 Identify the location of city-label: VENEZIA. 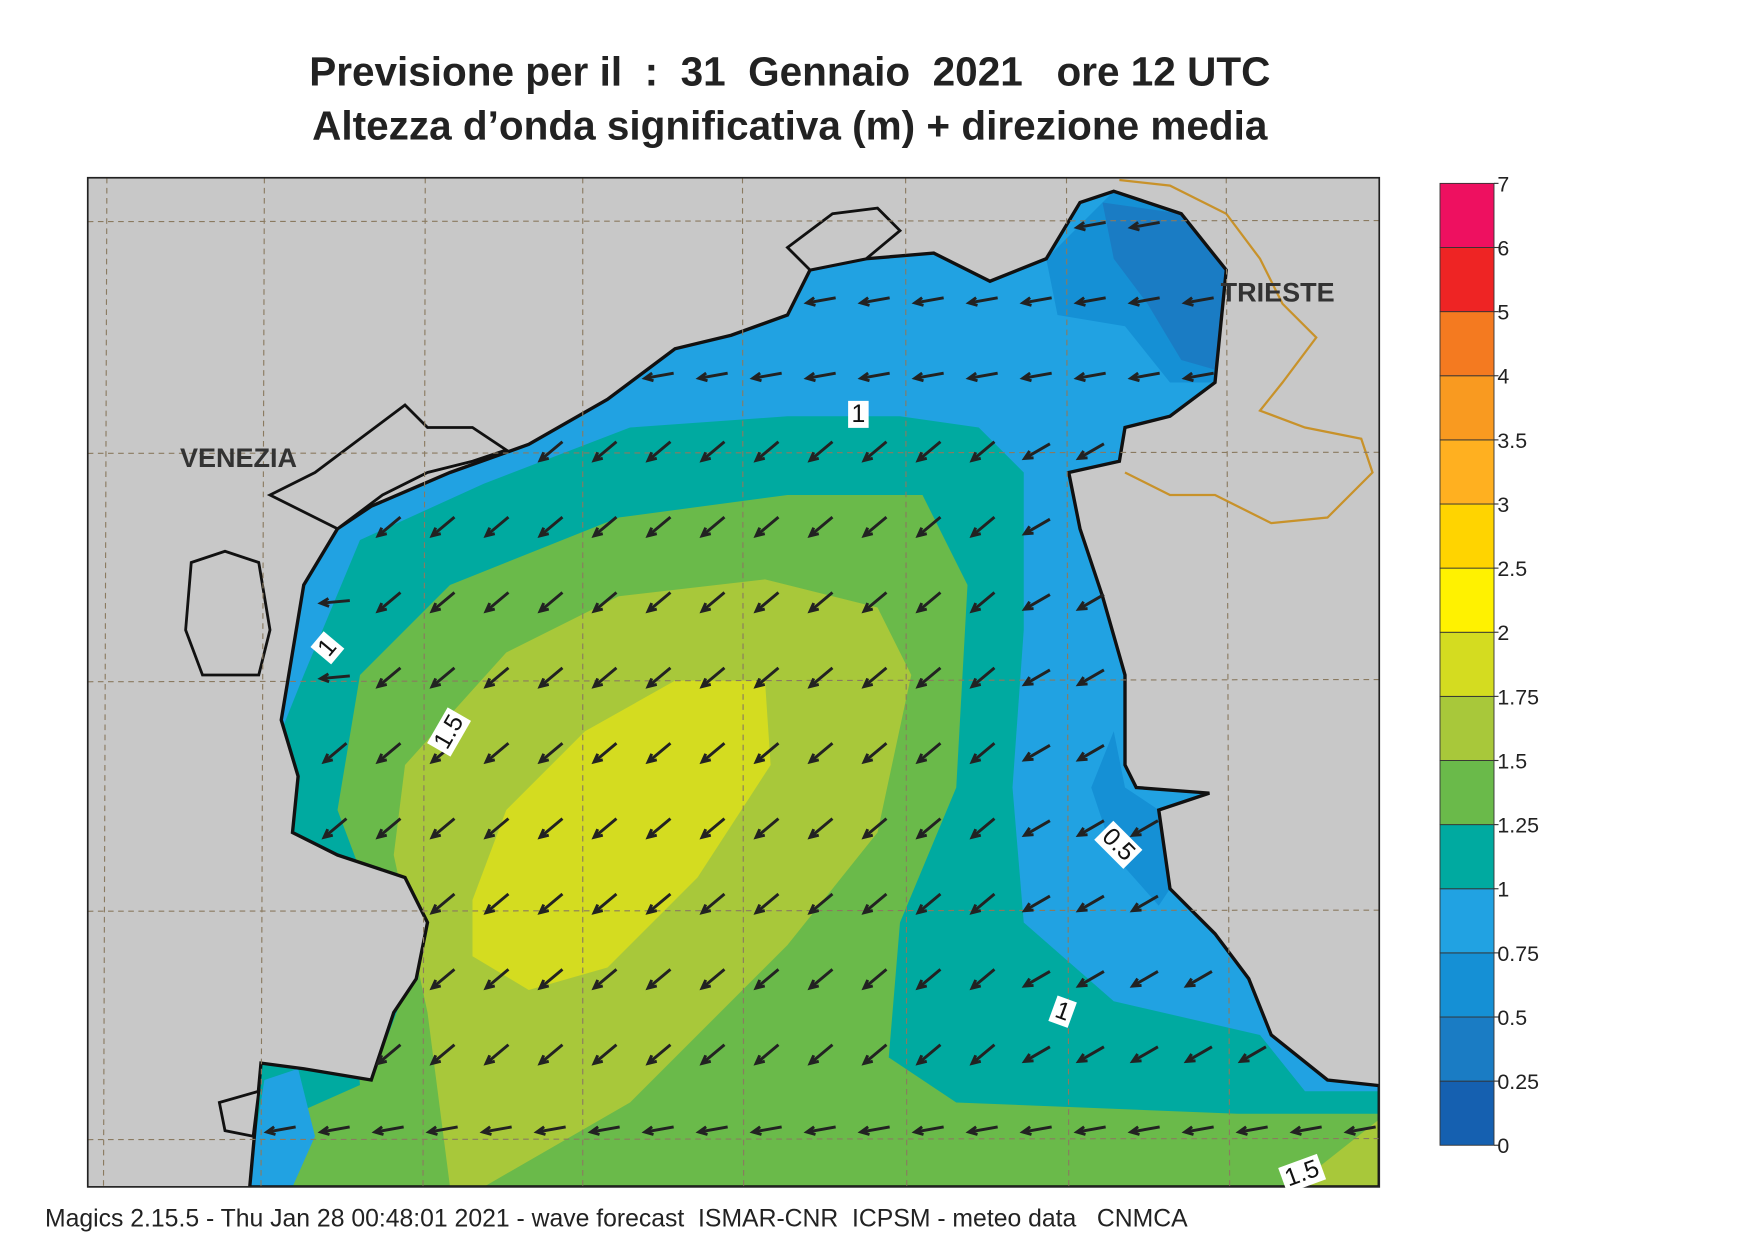
(238, 458).